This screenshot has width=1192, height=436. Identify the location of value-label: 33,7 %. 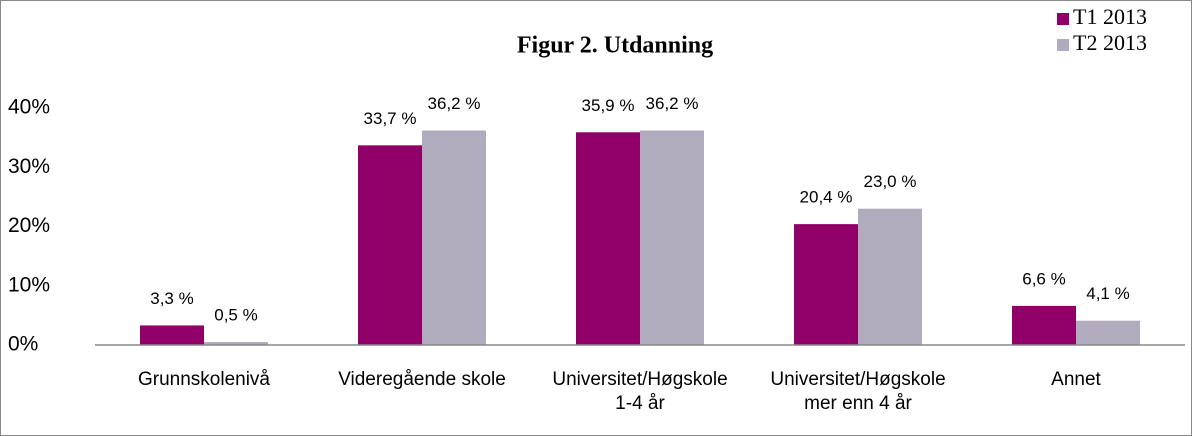
(390, 118).